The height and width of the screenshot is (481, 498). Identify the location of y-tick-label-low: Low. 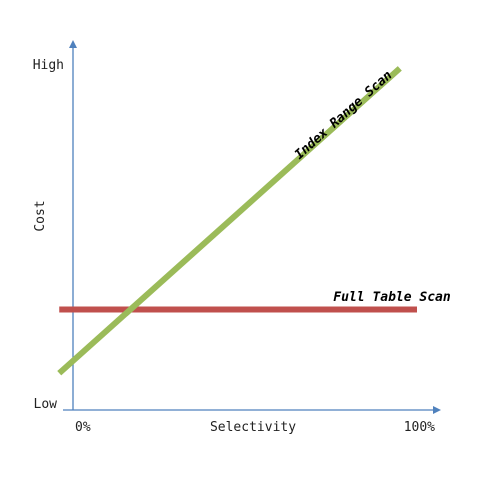
(46, 404).